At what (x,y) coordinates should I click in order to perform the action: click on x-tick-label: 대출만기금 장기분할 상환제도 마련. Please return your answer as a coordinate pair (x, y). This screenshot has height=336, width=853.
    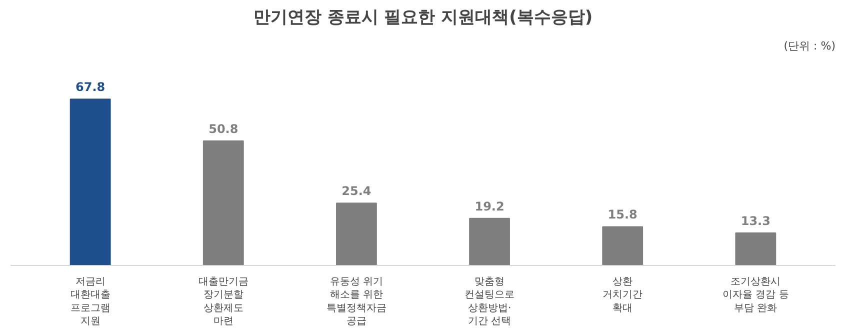
    Looking at the image, I should click on (223, 302).